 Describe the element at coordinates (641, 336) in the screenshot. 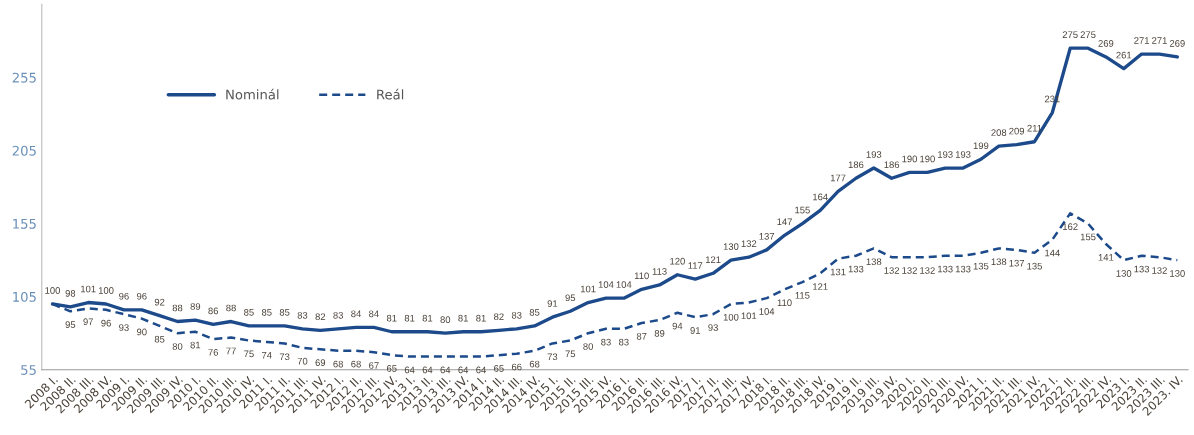

I see `data-label: 87` at that location.